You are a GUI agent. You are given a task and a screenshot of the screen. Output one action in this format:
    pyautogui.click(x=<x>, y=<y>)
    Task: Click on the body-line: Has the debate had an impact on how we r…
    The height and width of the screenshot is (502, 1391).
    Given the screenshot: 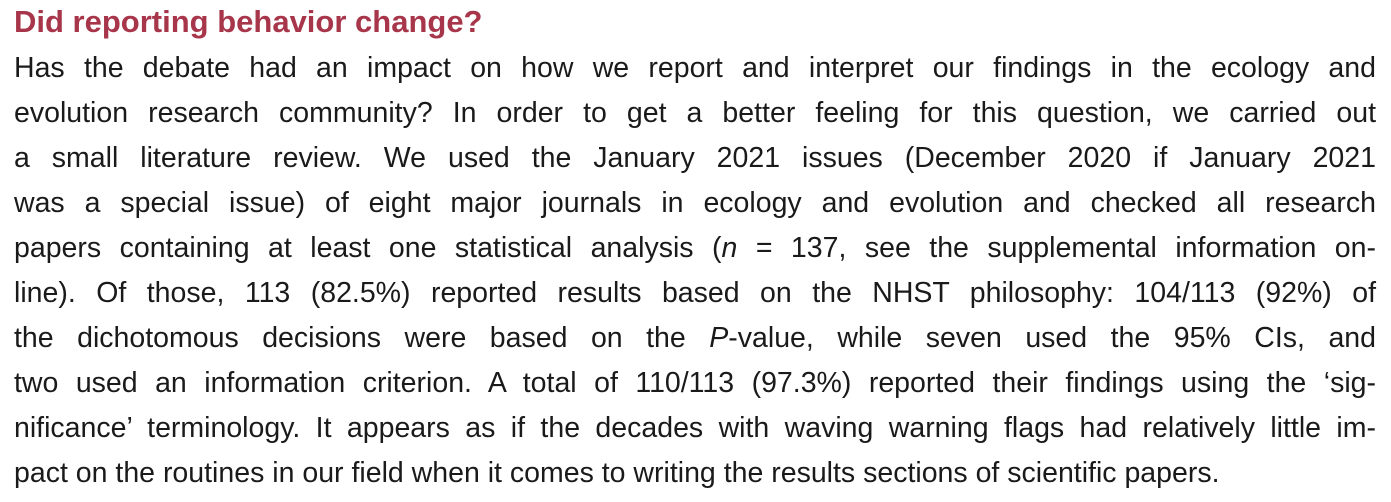 What is the action you would take?
    pyautogui.click(x=695, y=68)
    